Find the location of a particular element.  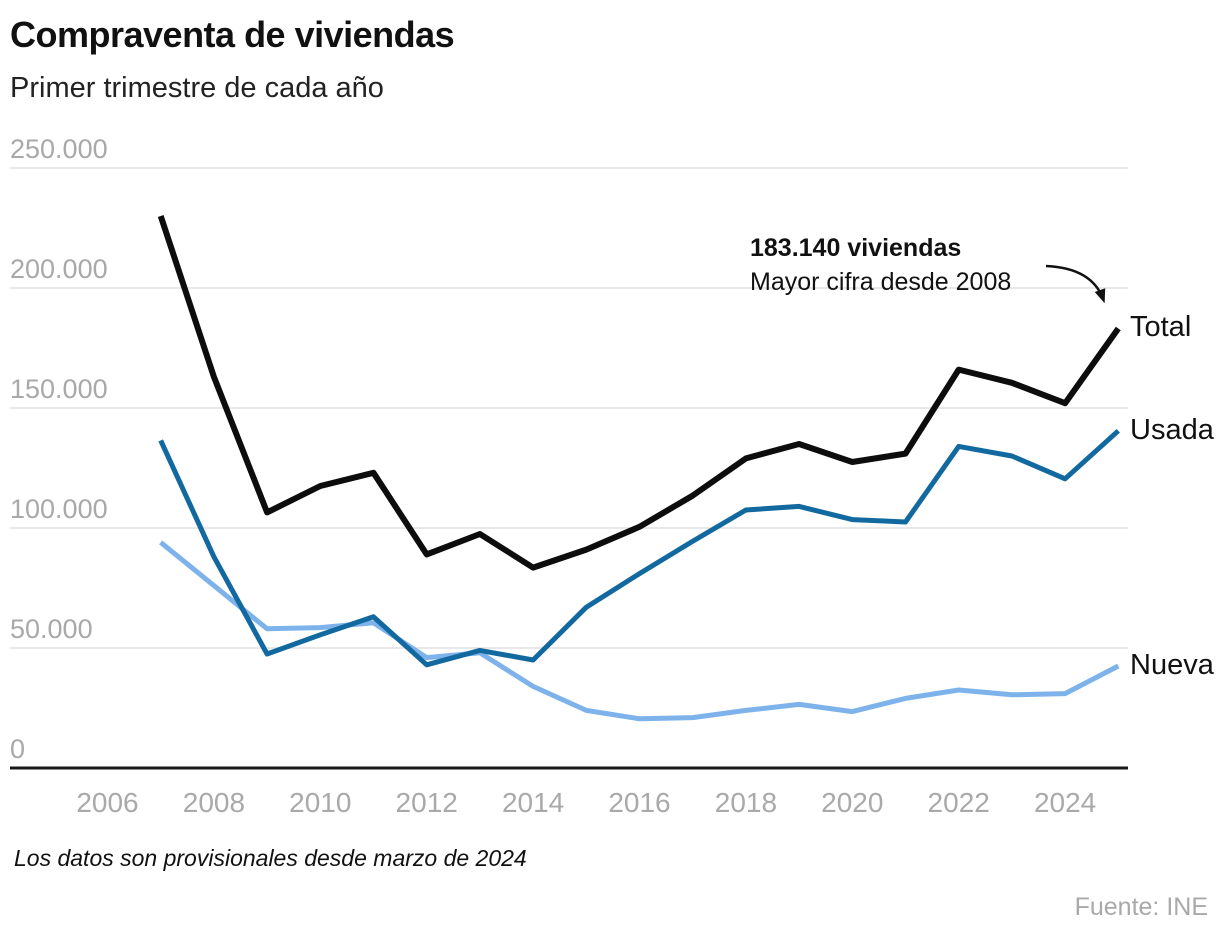

y-tick-label: 0 is located at coordinates (17, 749).